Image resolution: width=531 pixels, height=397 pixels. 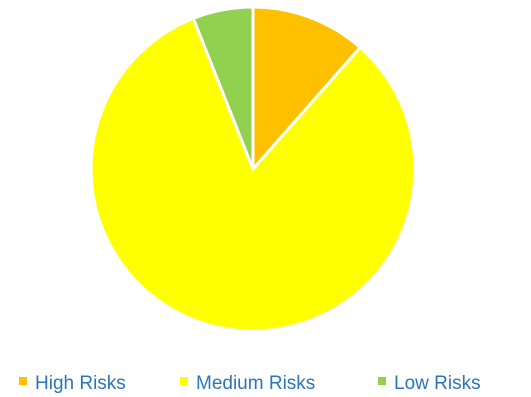 I want to click on legend-label-low-risks: Low Risks, so click(x=437, y=383).